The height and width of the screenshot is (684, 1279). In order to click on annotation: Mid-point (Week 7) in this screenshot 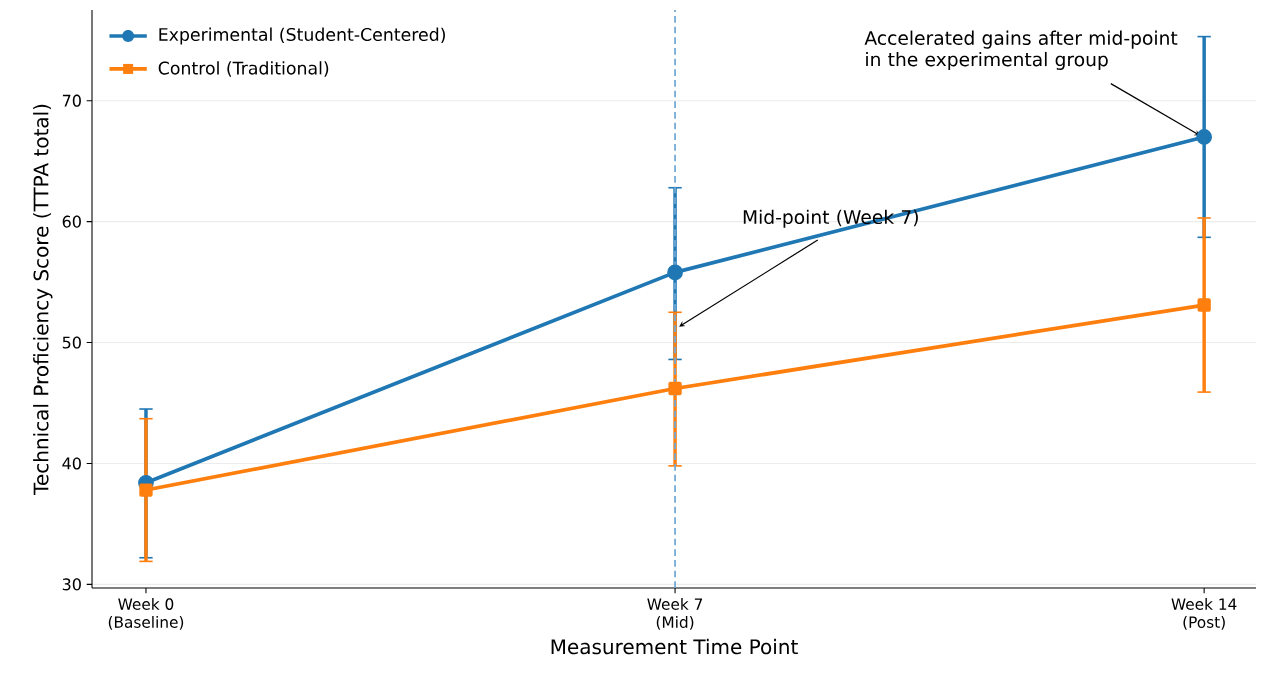, I will do `click(830, 218)`.